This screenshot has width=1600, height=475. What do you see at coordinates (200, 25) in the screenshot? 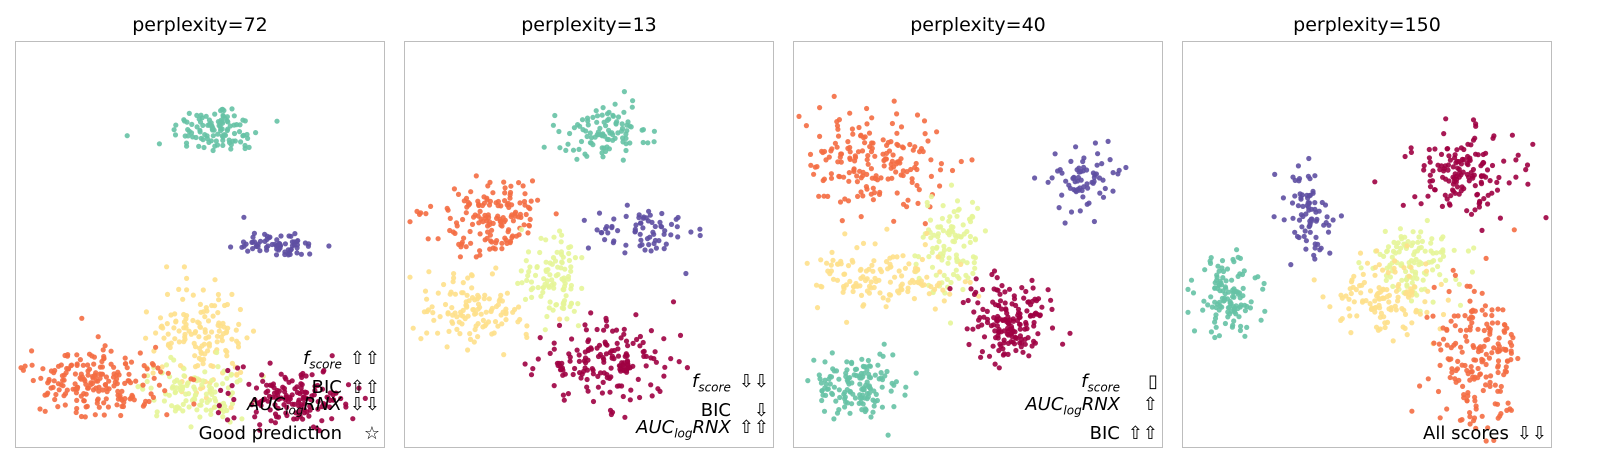
I see `panel-title: perplexity=72` at bounding box center [200, 25].